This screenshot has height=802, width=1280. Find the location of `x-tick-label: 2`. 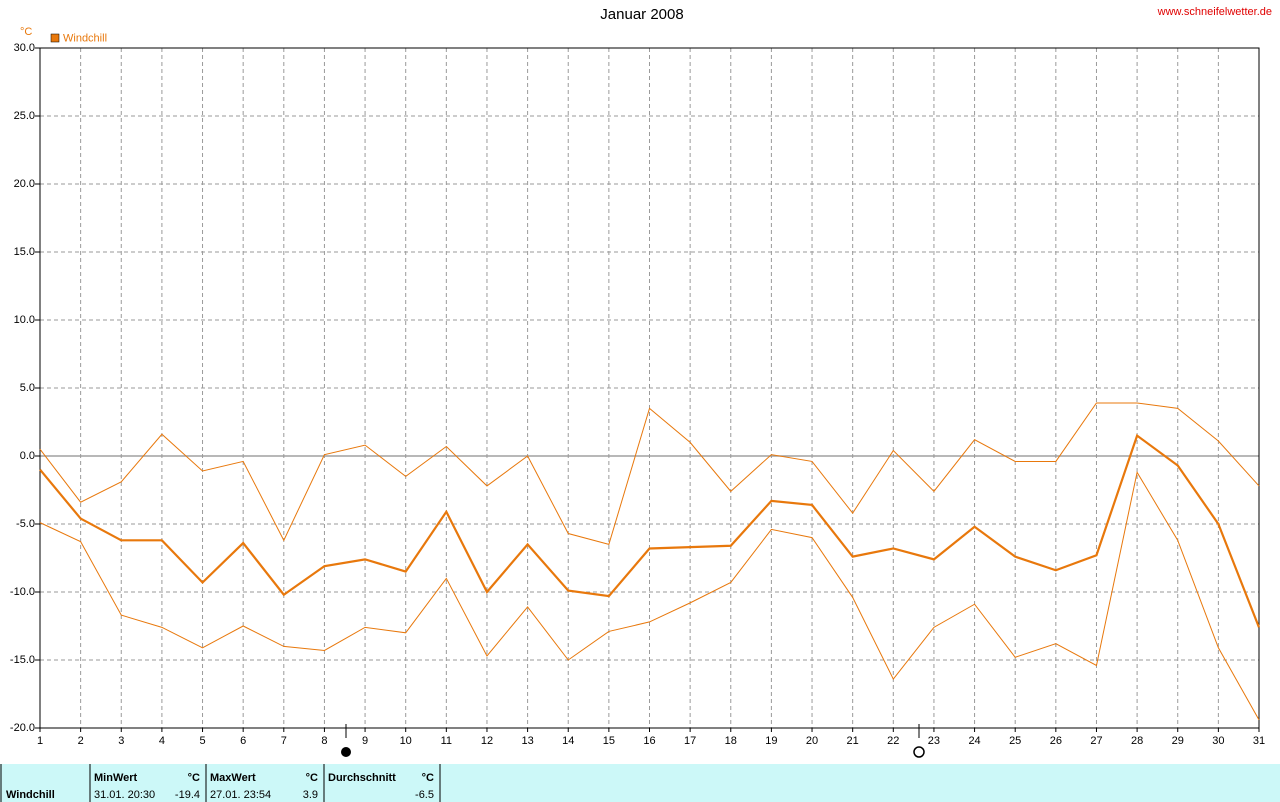

x-tick-label: 2 is located at coordinates (81, 741).